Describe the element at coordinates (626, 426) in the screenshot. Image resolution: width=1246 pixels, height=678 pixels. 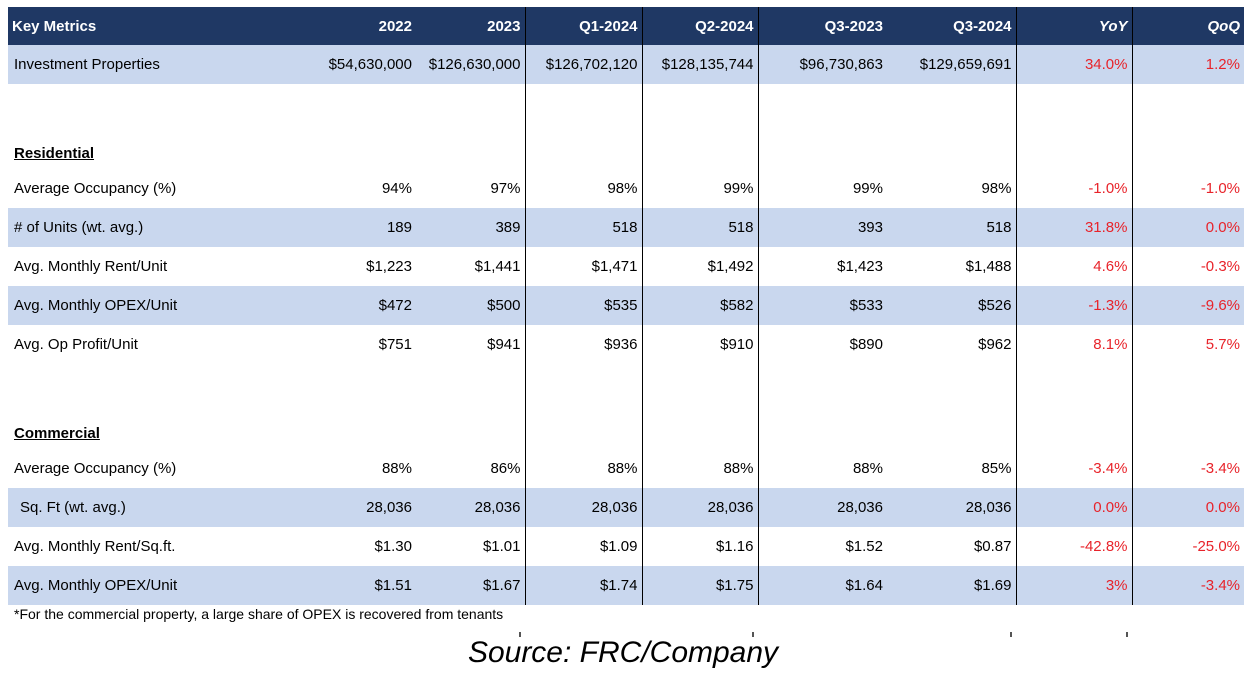
I see `commercial-section-row: Commercial` at that location.